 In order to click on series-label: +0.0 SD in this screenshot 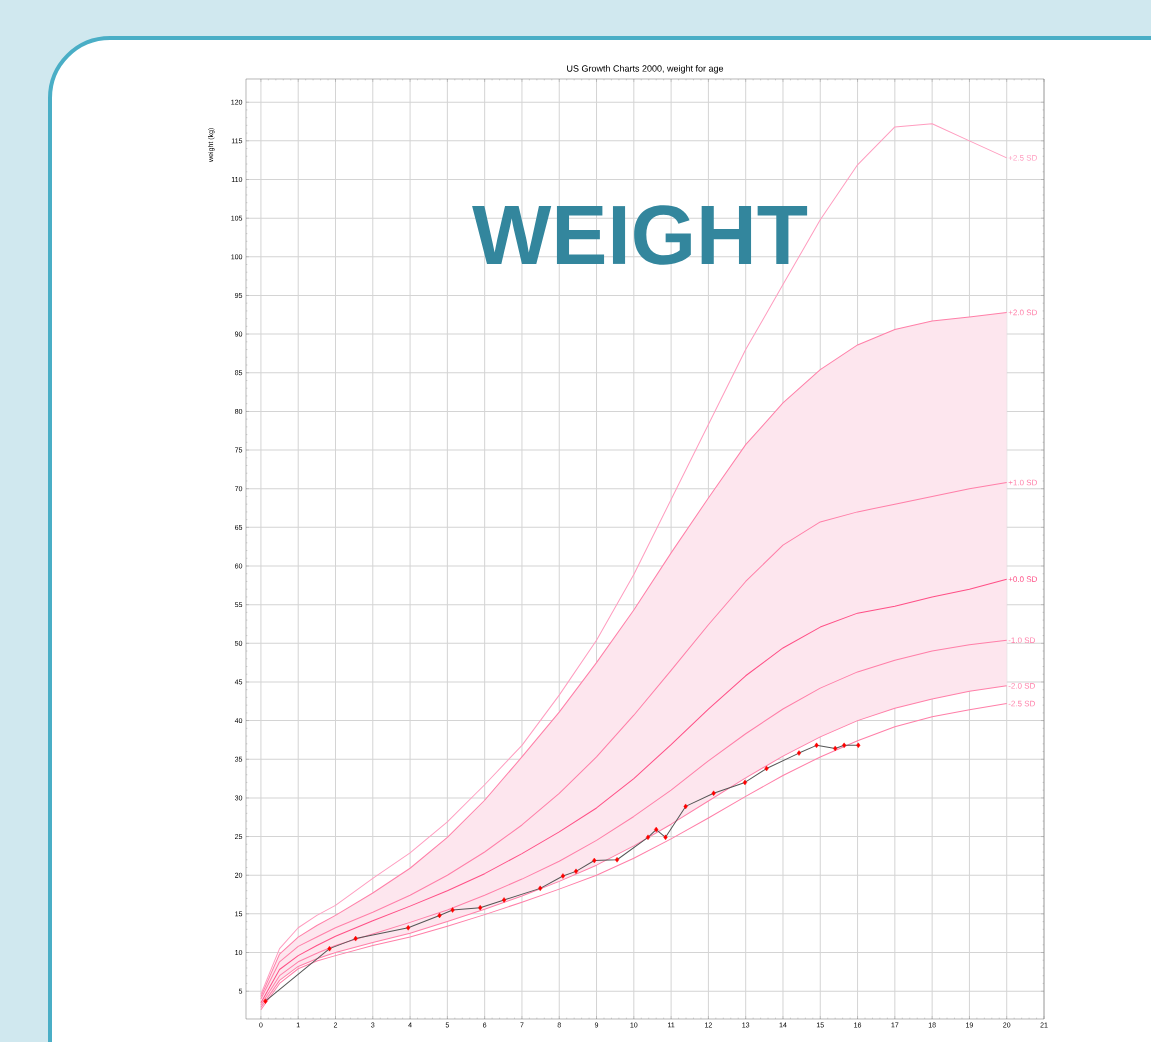, I will do `click(1022, 579)`.